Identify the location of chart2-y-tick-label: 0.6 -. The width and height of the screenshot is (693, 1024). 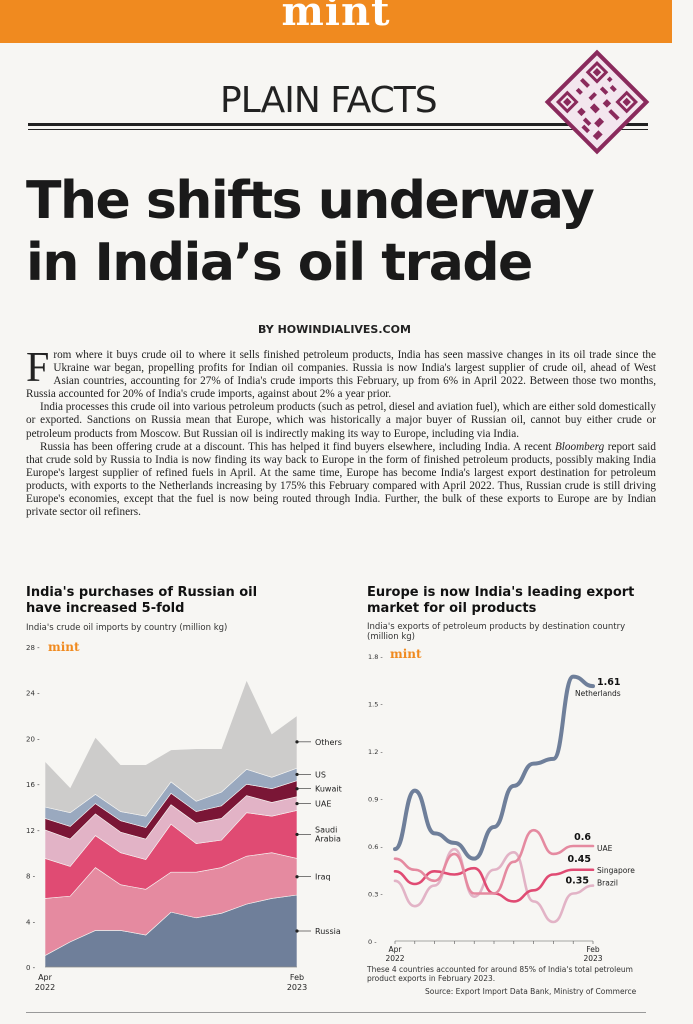
(375, 847).